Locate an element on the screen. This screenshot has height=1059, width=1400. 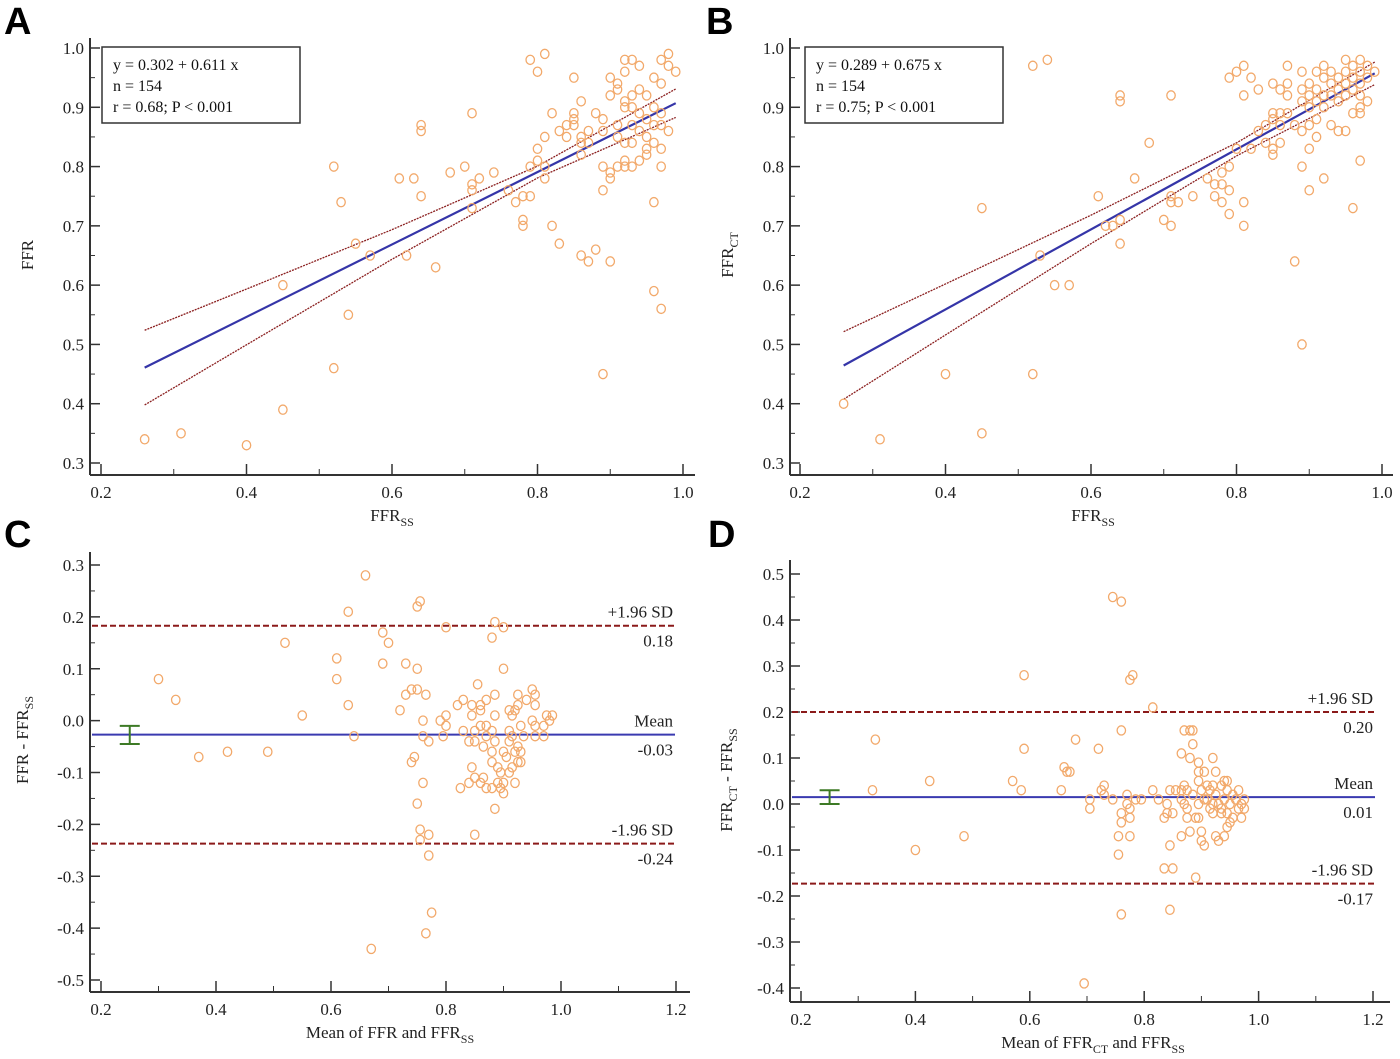
y-tick-label: -0.1 is located at coordinates (70, 773).